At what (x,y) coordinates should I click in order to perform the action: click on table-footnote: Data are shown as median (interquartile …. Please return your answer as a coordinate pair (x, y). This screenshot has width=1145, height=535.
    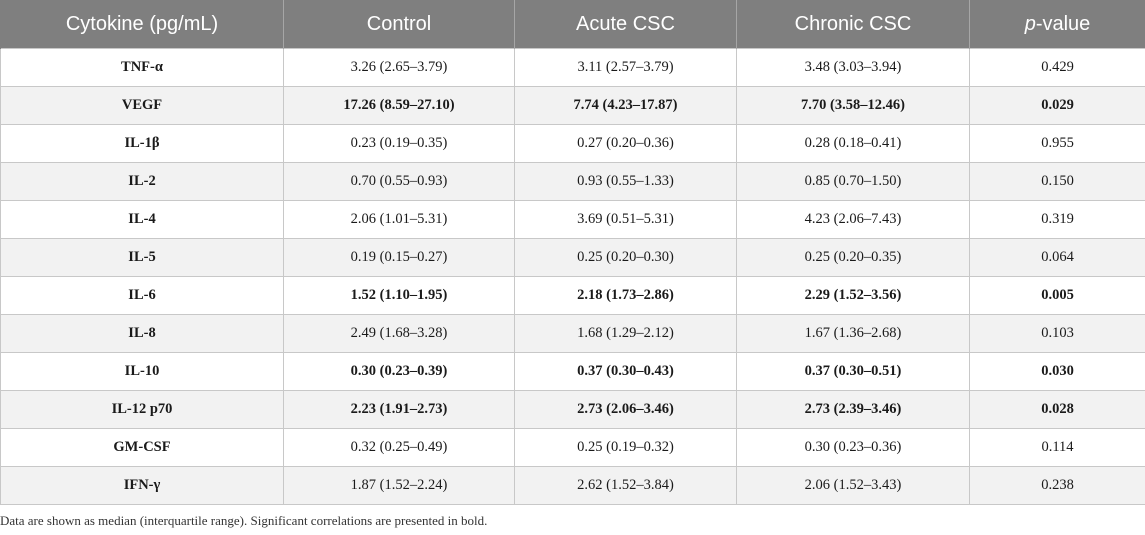
    Looking at the image, I should click on (244, 520).